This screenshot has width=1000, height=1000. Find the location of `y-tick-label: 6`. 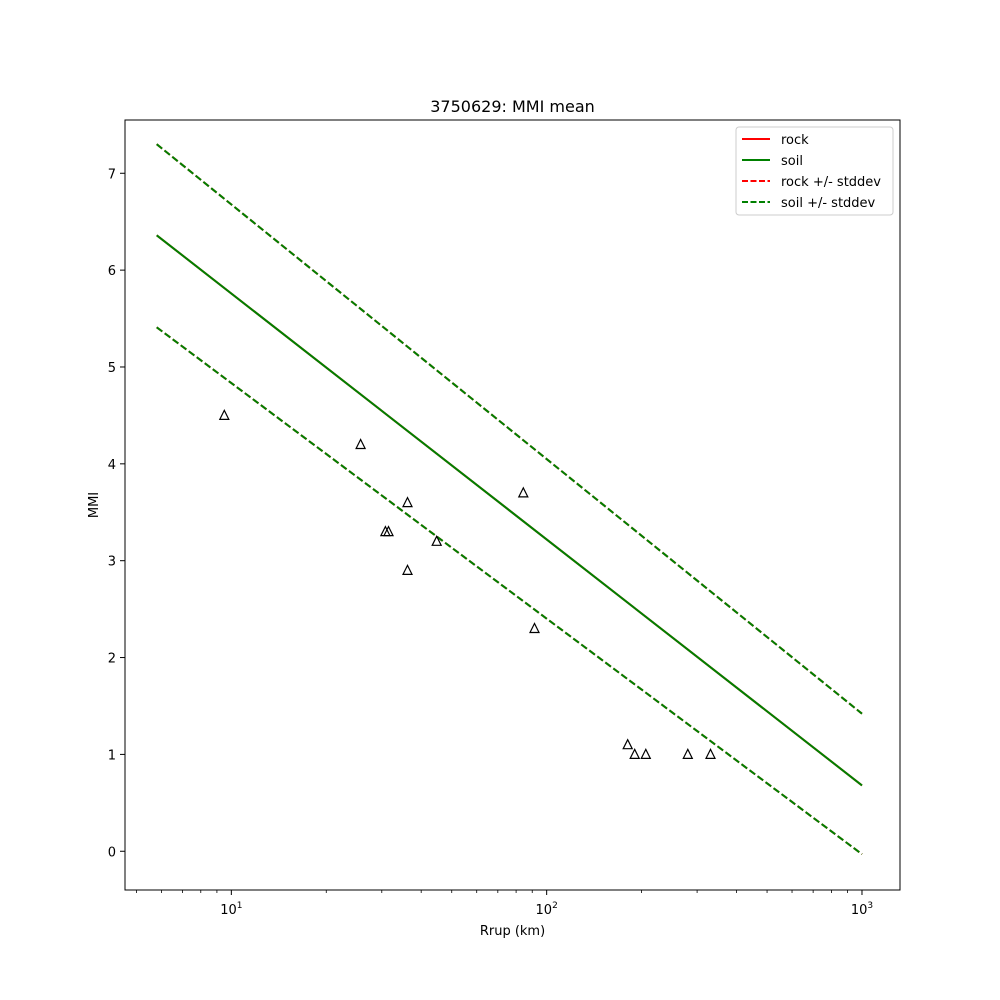

y-tick-label: 6 is located at coordinates (112, 271).